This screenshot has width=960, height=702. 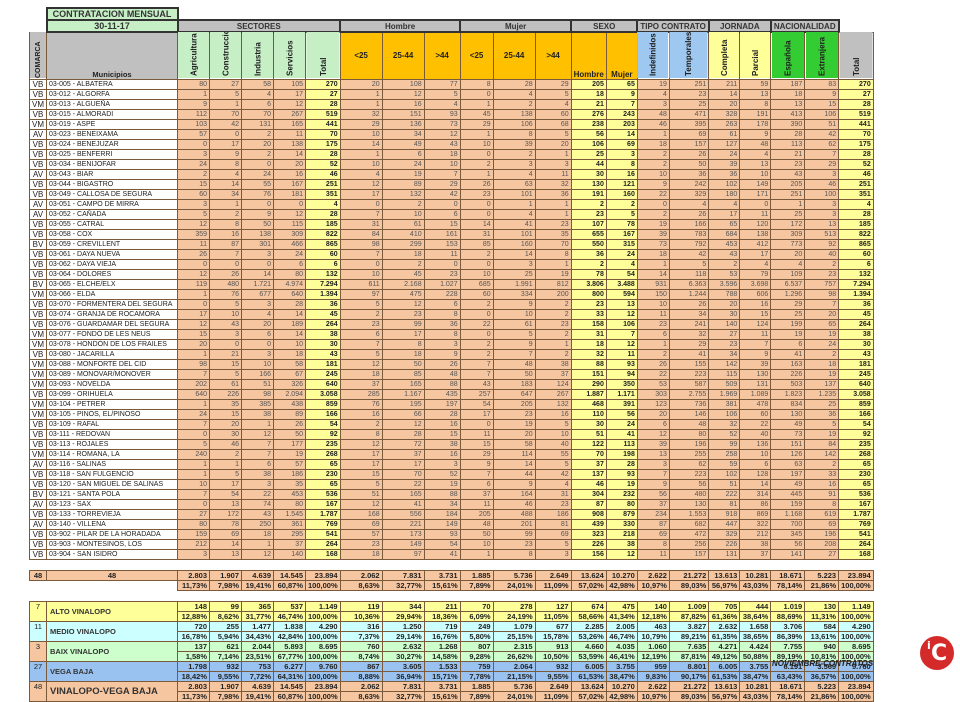 I want to click on cell-muj: 167, so click(x=621, y=234).